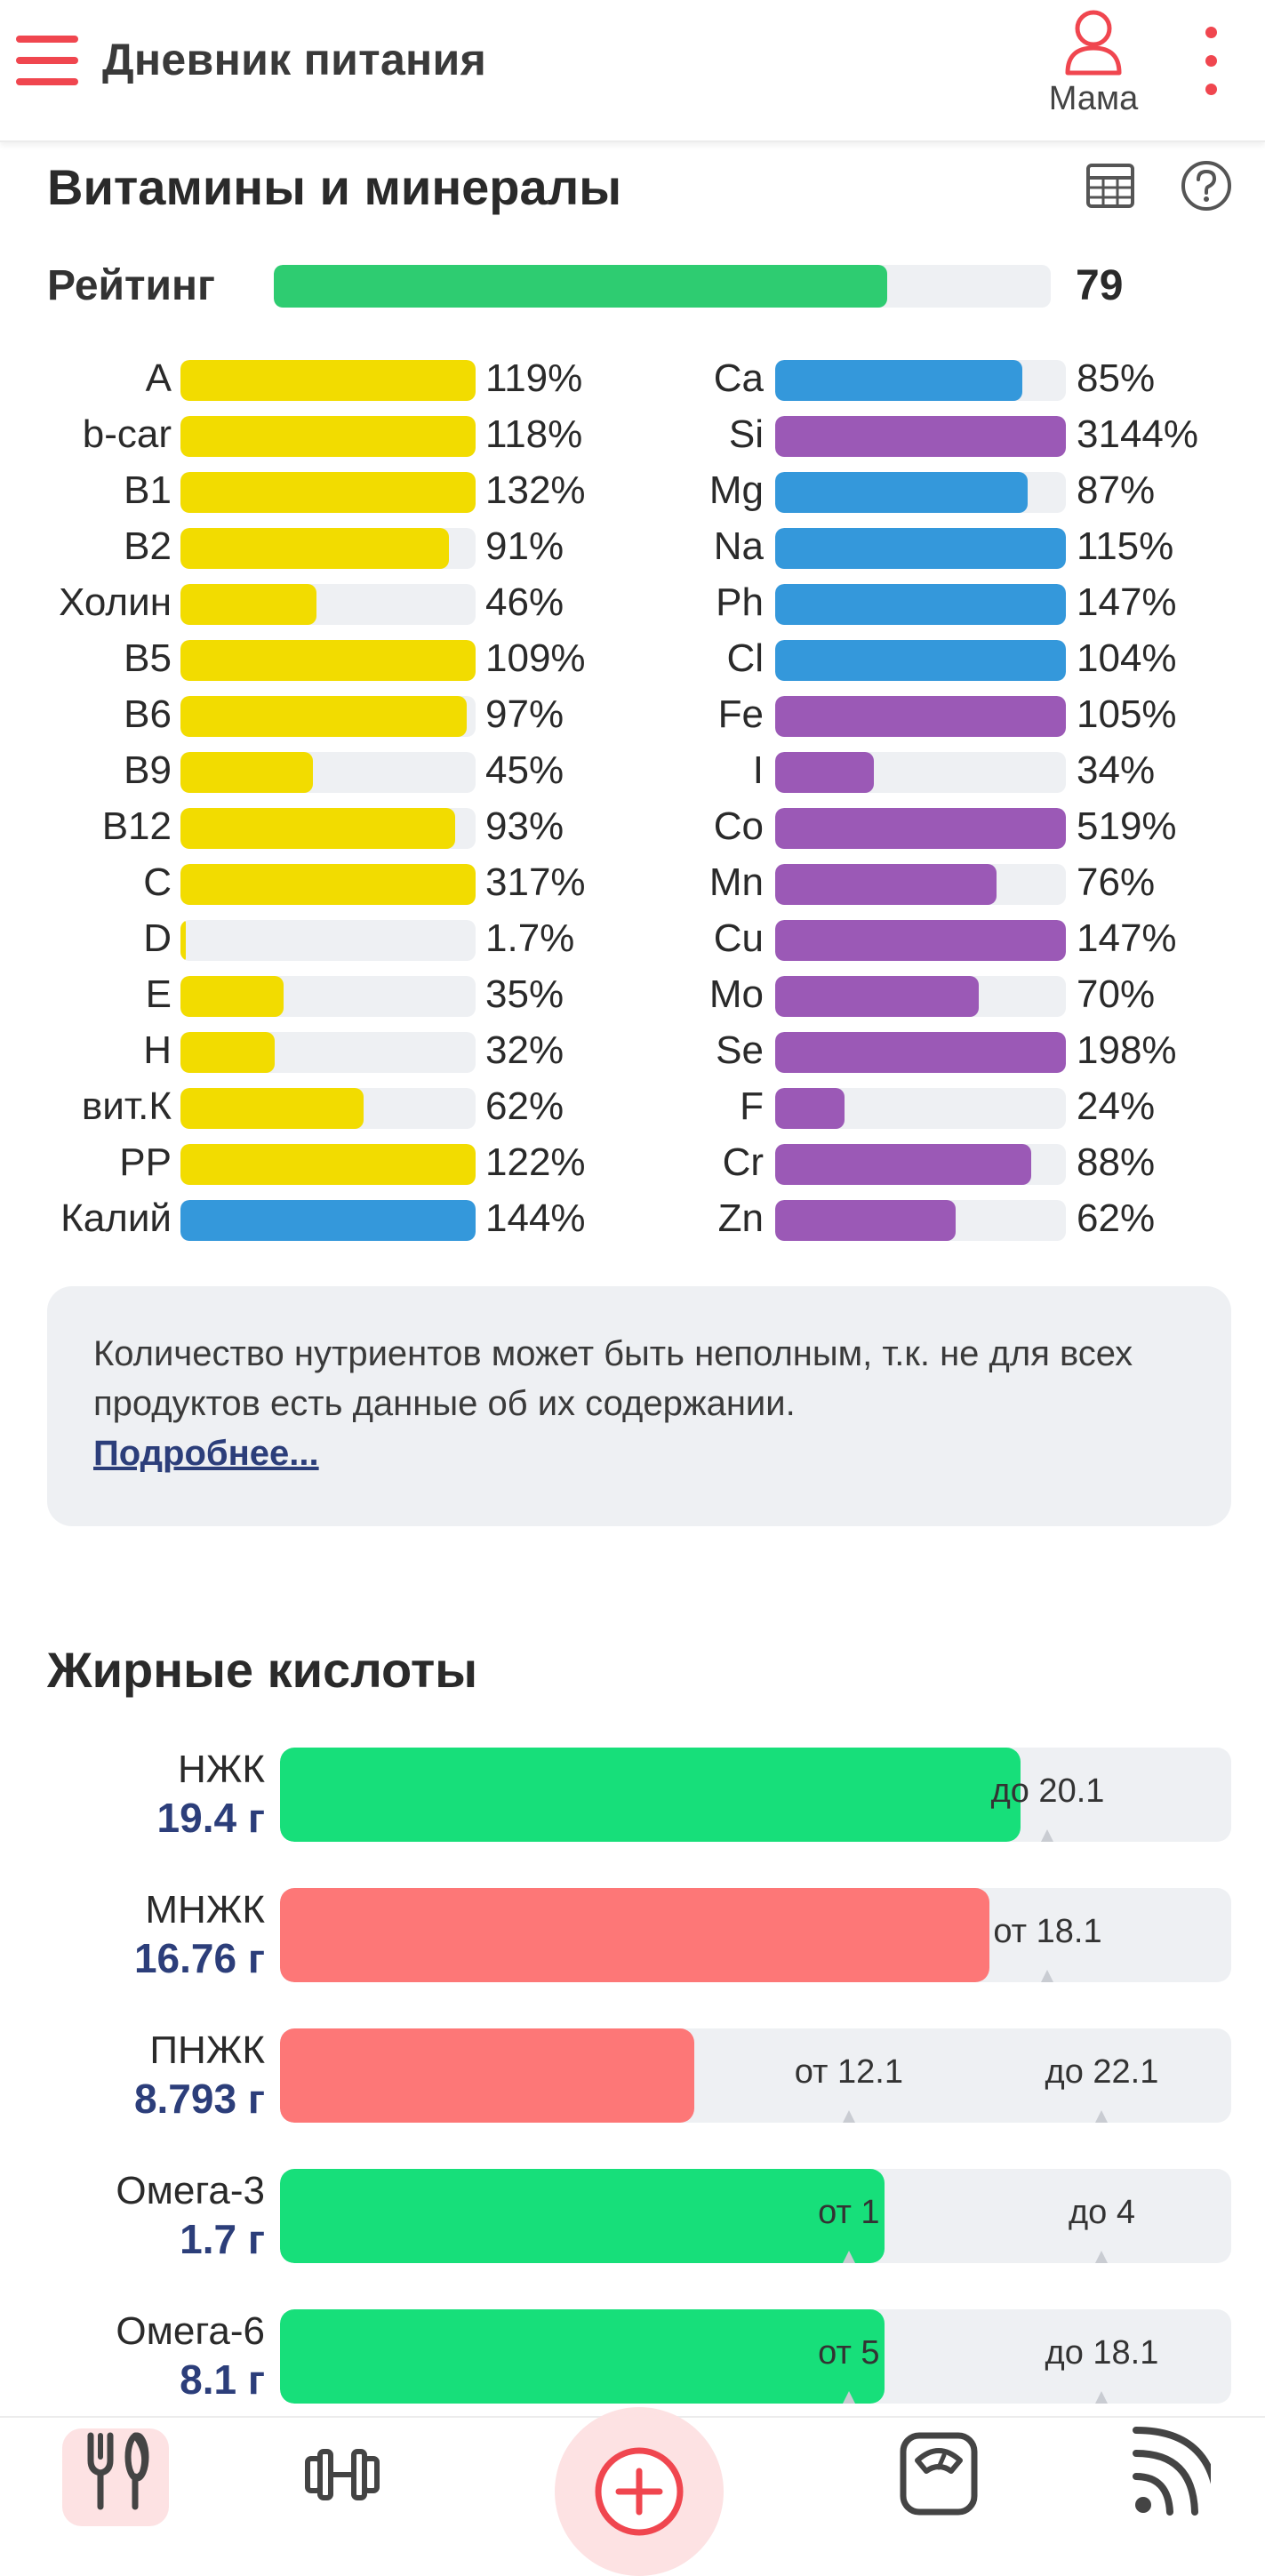 The image size is (1265, 2576). I want to click on nutrient-name: PP, so click(145, 1162).